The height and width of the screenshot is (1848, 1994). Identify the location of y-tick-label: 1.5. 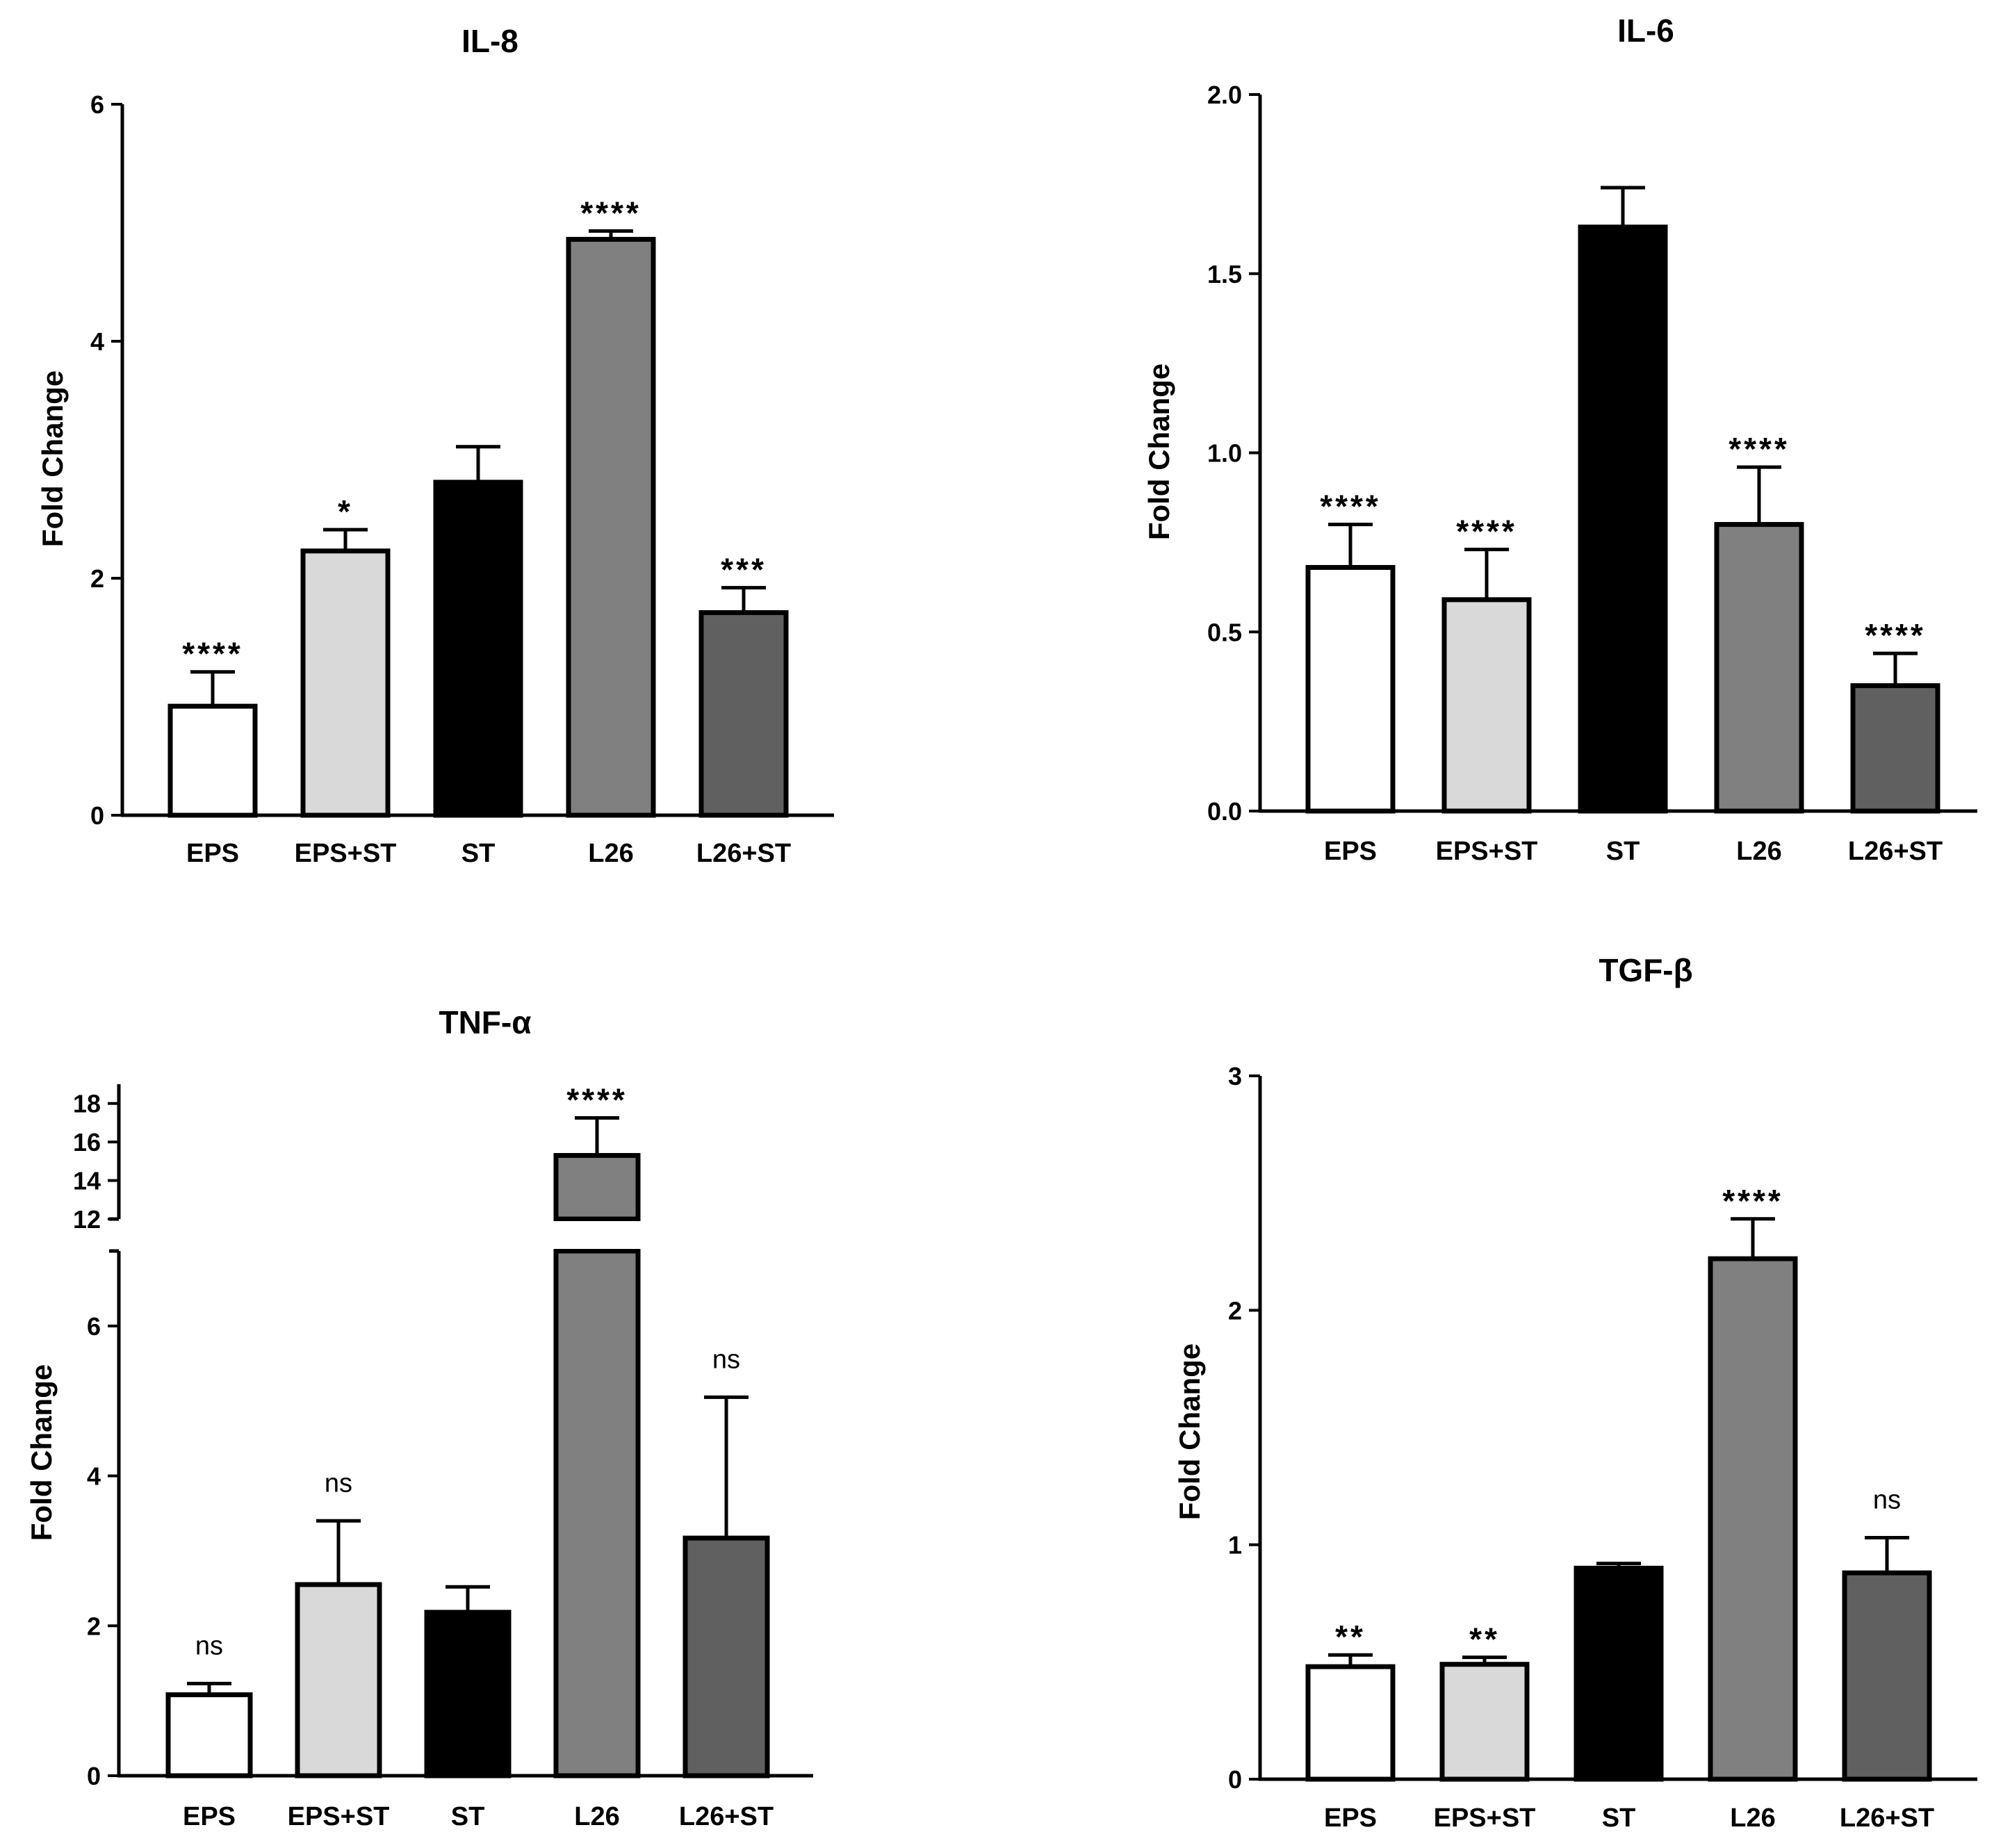
(1224, 274).